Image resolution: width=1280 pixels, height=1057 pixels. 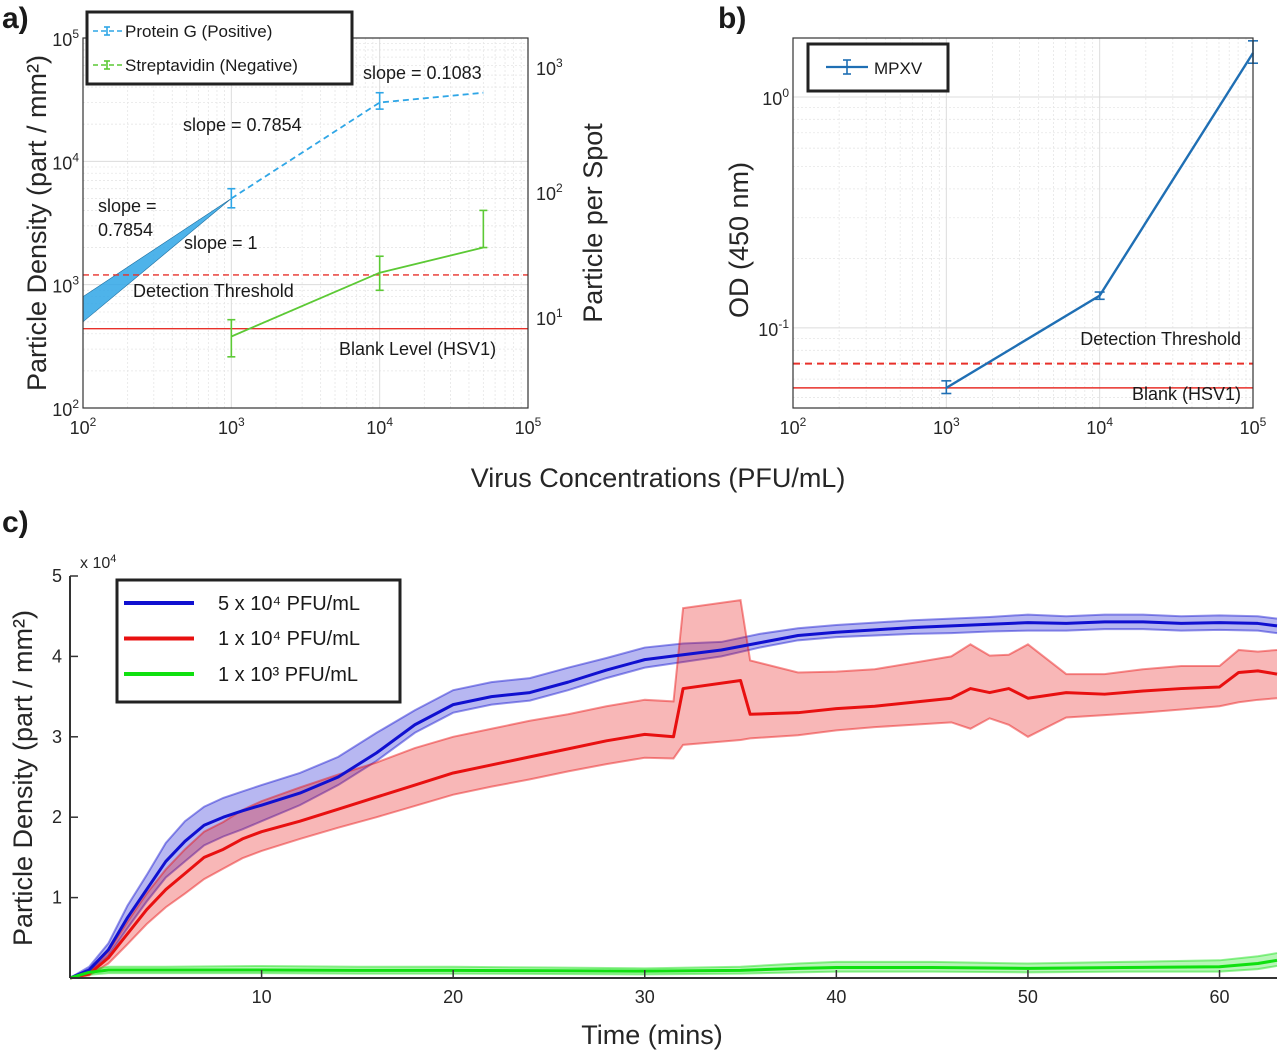 What do you see at coordinates (803, 422) in the screenshot?
I see `panel-b-xtick-label-exp: 2` at bounding box center [803, 422].